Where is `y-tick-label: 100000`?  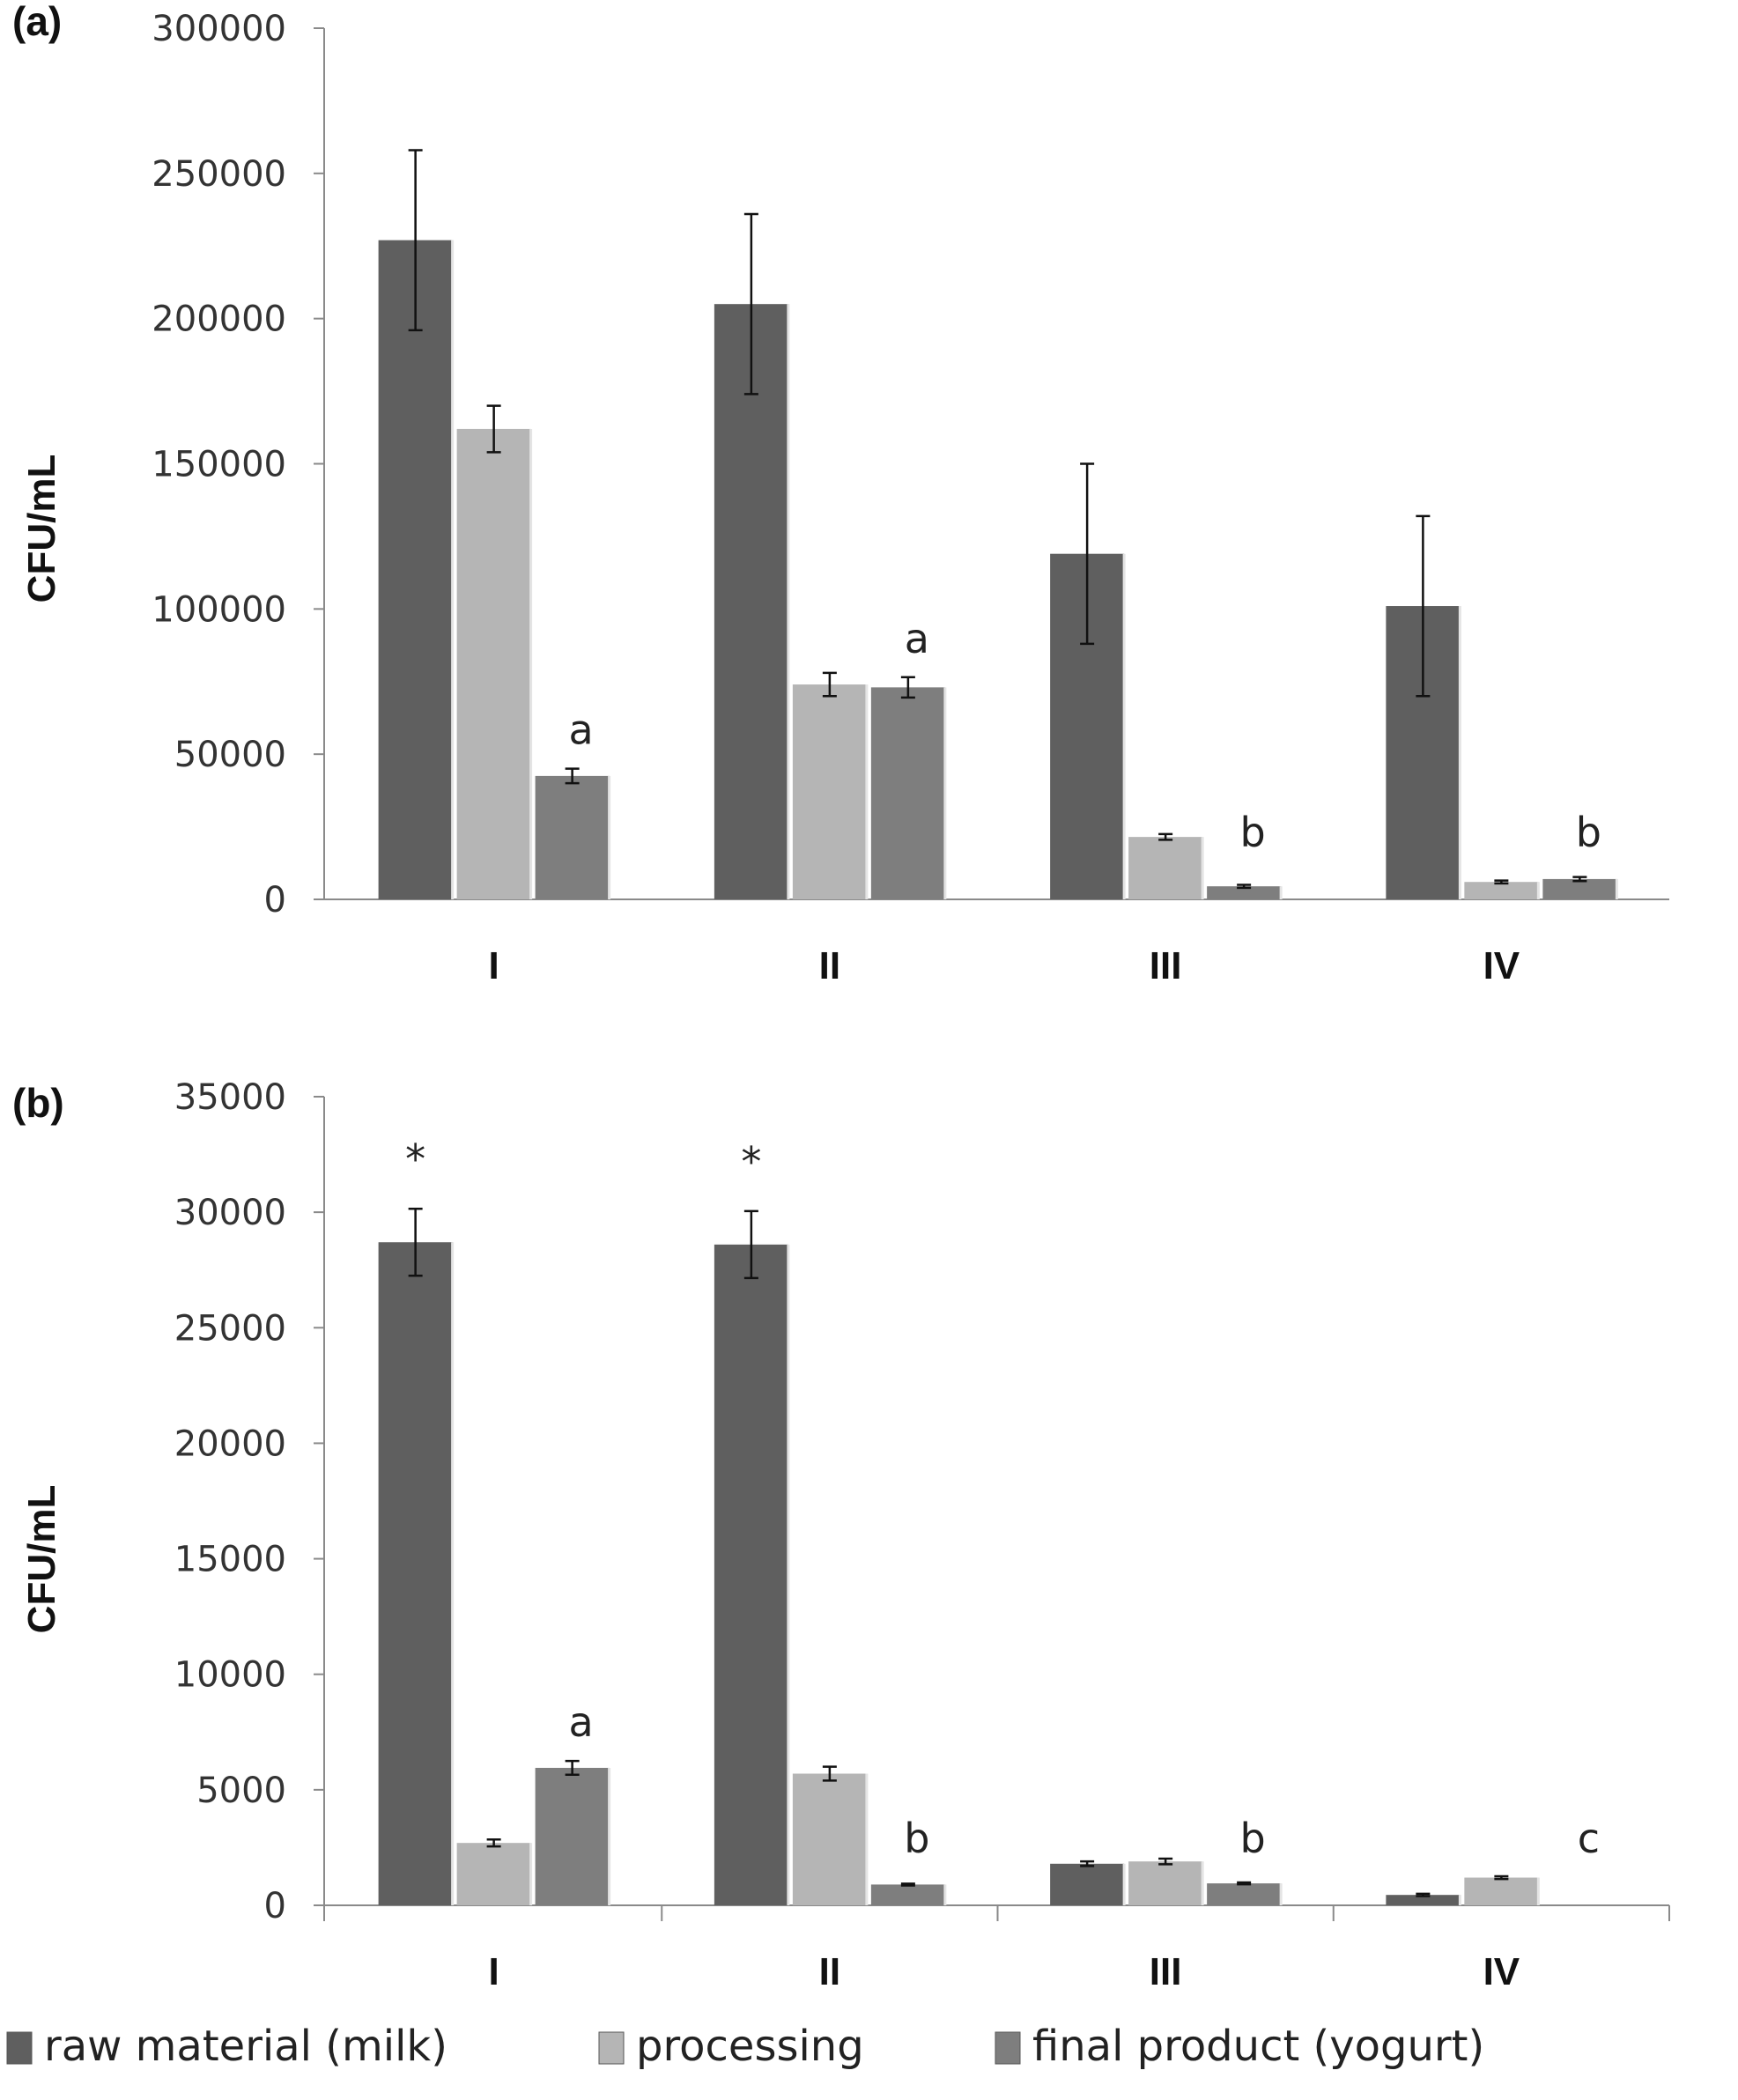 y-tick-label: 100000 is located at coordinates (219, 609).